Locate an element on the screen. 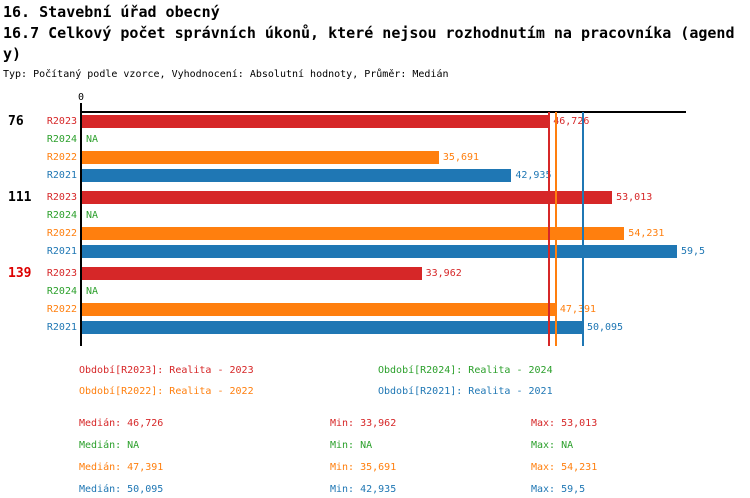 The image size is (750, 498). stat-max: Max: NA is located at coordinates (552, 445).